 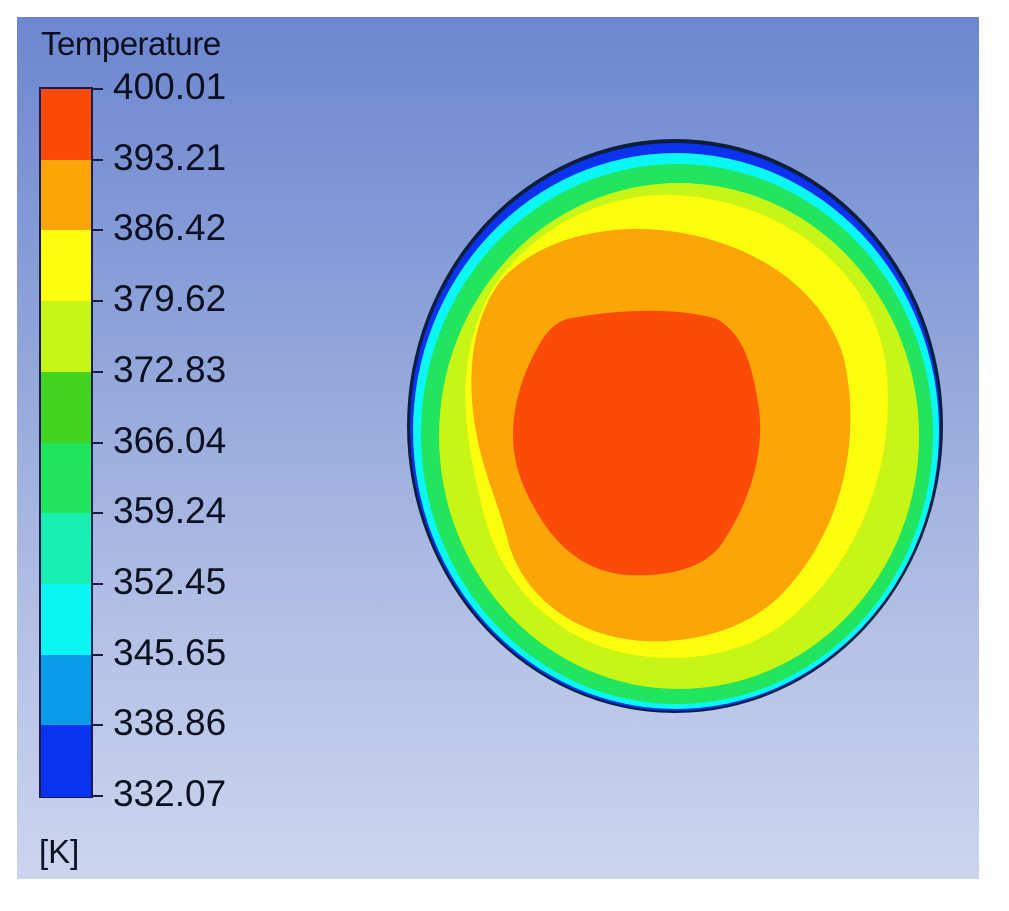 I want to click on legend-tick-label: 338.86, so click(x=170, y=723).